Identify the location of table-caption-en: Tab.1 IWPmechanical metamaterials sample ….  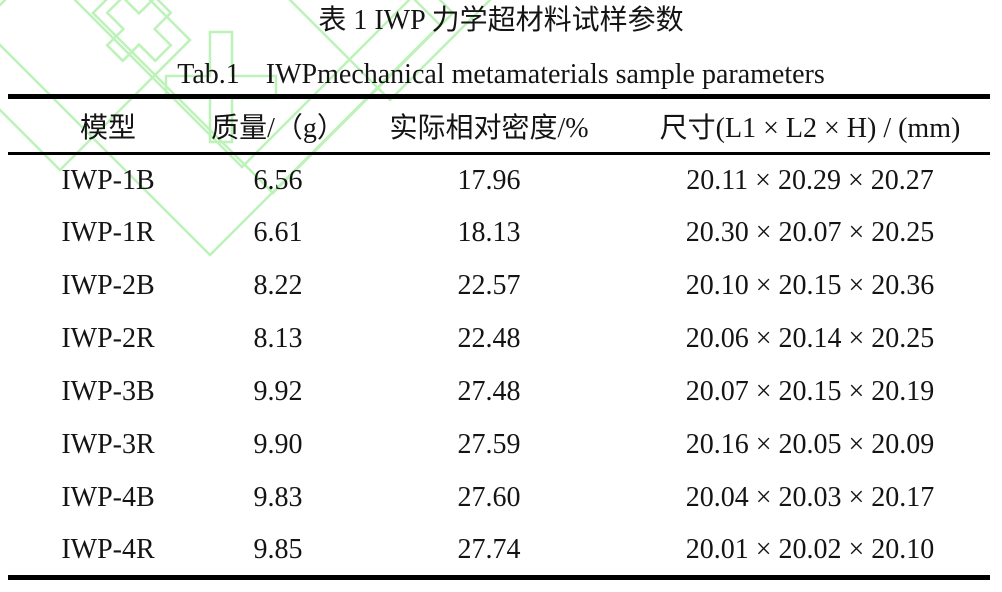
(501, 75).